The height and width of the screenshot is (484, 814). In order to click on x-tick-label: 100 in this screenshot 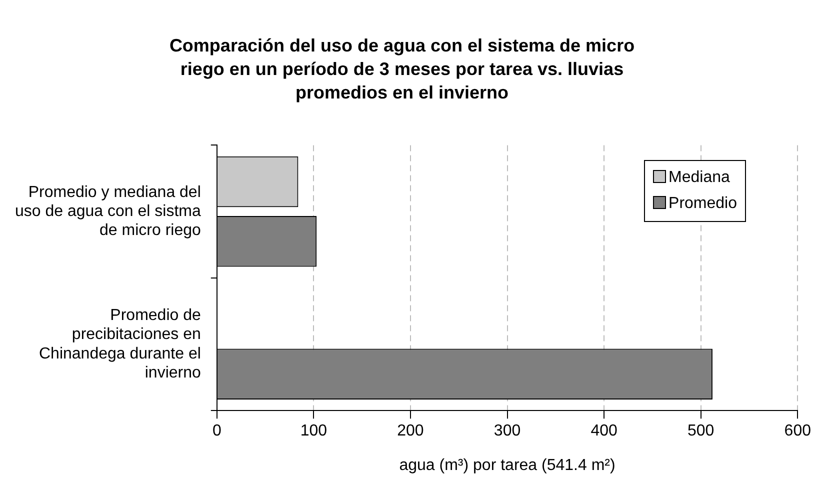, I will do `click(314, 431)`.